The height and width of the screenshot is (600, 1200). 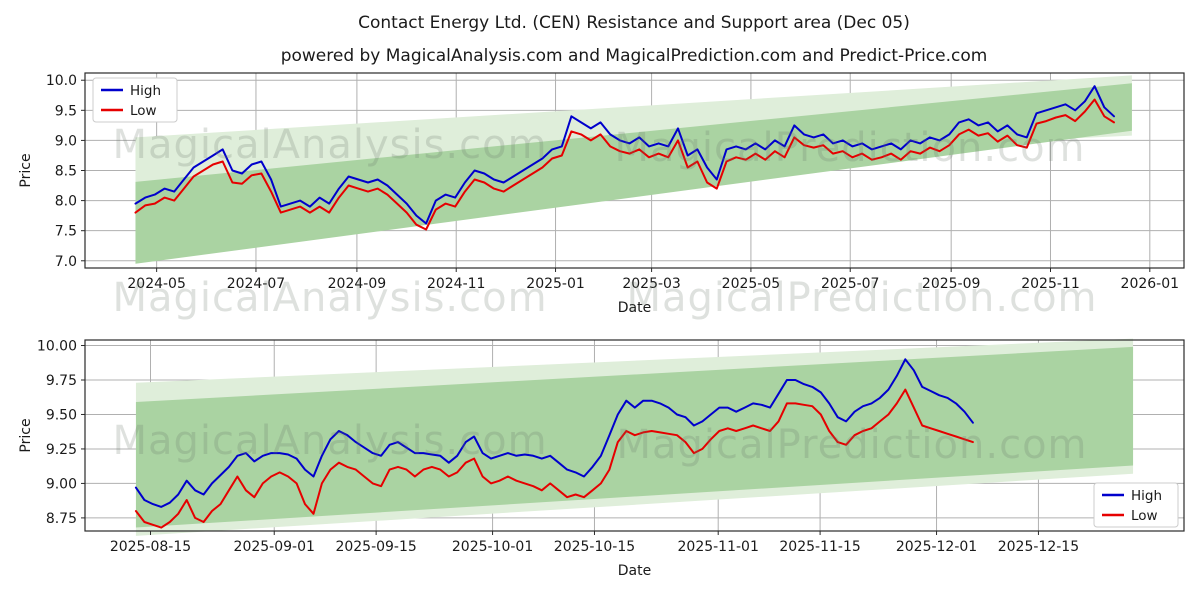 What do you see at coordinates (66, 172) in the screenshot?
I see `y-tick-label: 8.5` at bounding box center [66, 172].